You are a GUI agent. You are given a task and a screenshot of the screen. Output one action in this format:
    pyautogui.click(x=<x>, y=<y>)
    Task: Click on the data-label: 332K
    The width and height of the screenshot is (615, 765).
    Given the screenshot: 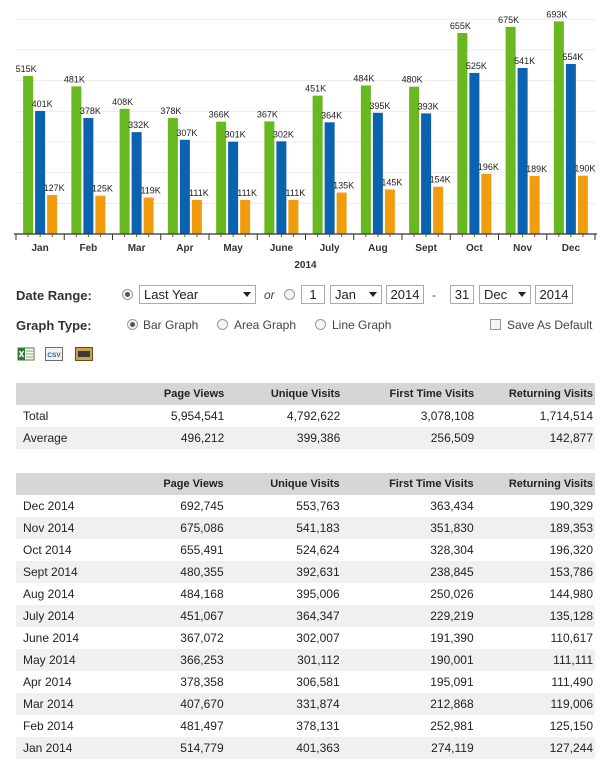 What is the action you would take?
    pyautogui.click(x=138, y=125)
    